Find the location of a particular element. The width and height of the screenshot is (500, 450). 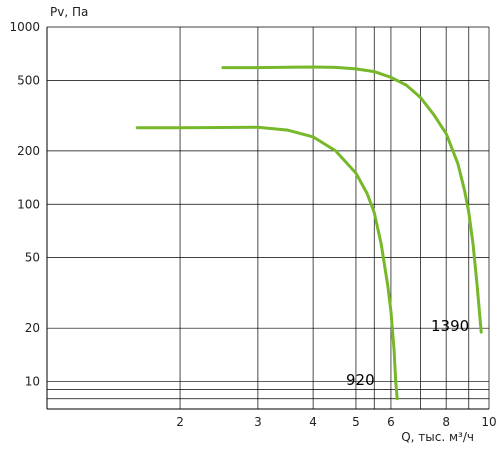

series-label-920: 920 is located at coordinates (360, 380).